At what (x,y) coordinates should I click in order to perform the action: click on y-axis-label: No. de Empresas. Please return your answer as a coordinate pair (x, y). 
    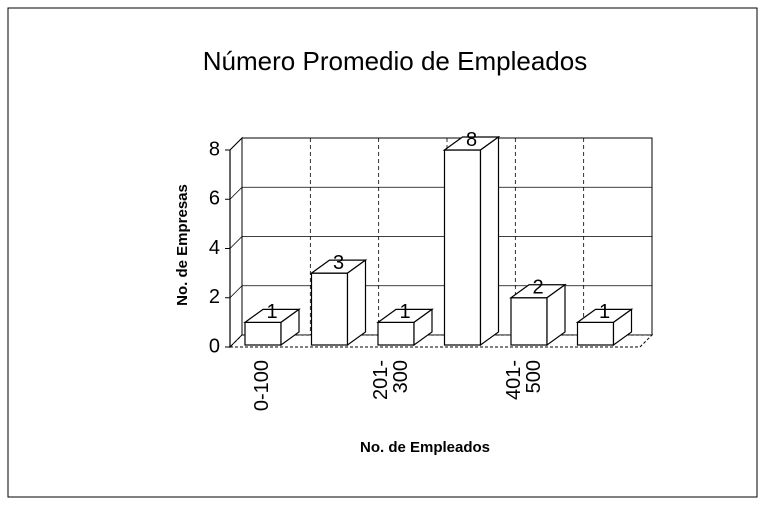
    Looking at the image, I should click on (182, 245).